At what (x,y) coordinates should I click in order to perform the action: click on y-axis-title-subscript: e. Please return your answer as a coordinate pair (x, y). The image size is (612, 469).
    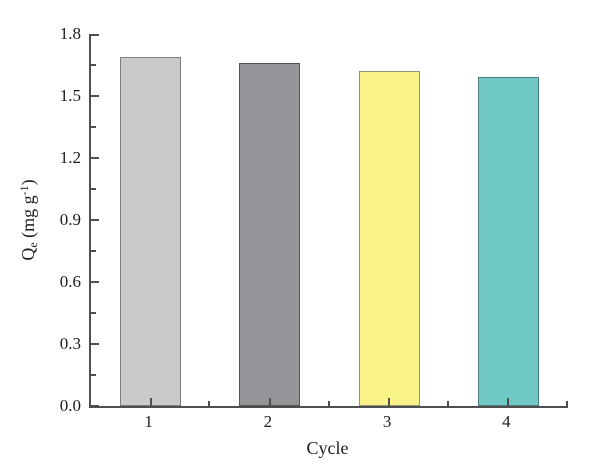
    Looking at the image, I should click on (33, 245).